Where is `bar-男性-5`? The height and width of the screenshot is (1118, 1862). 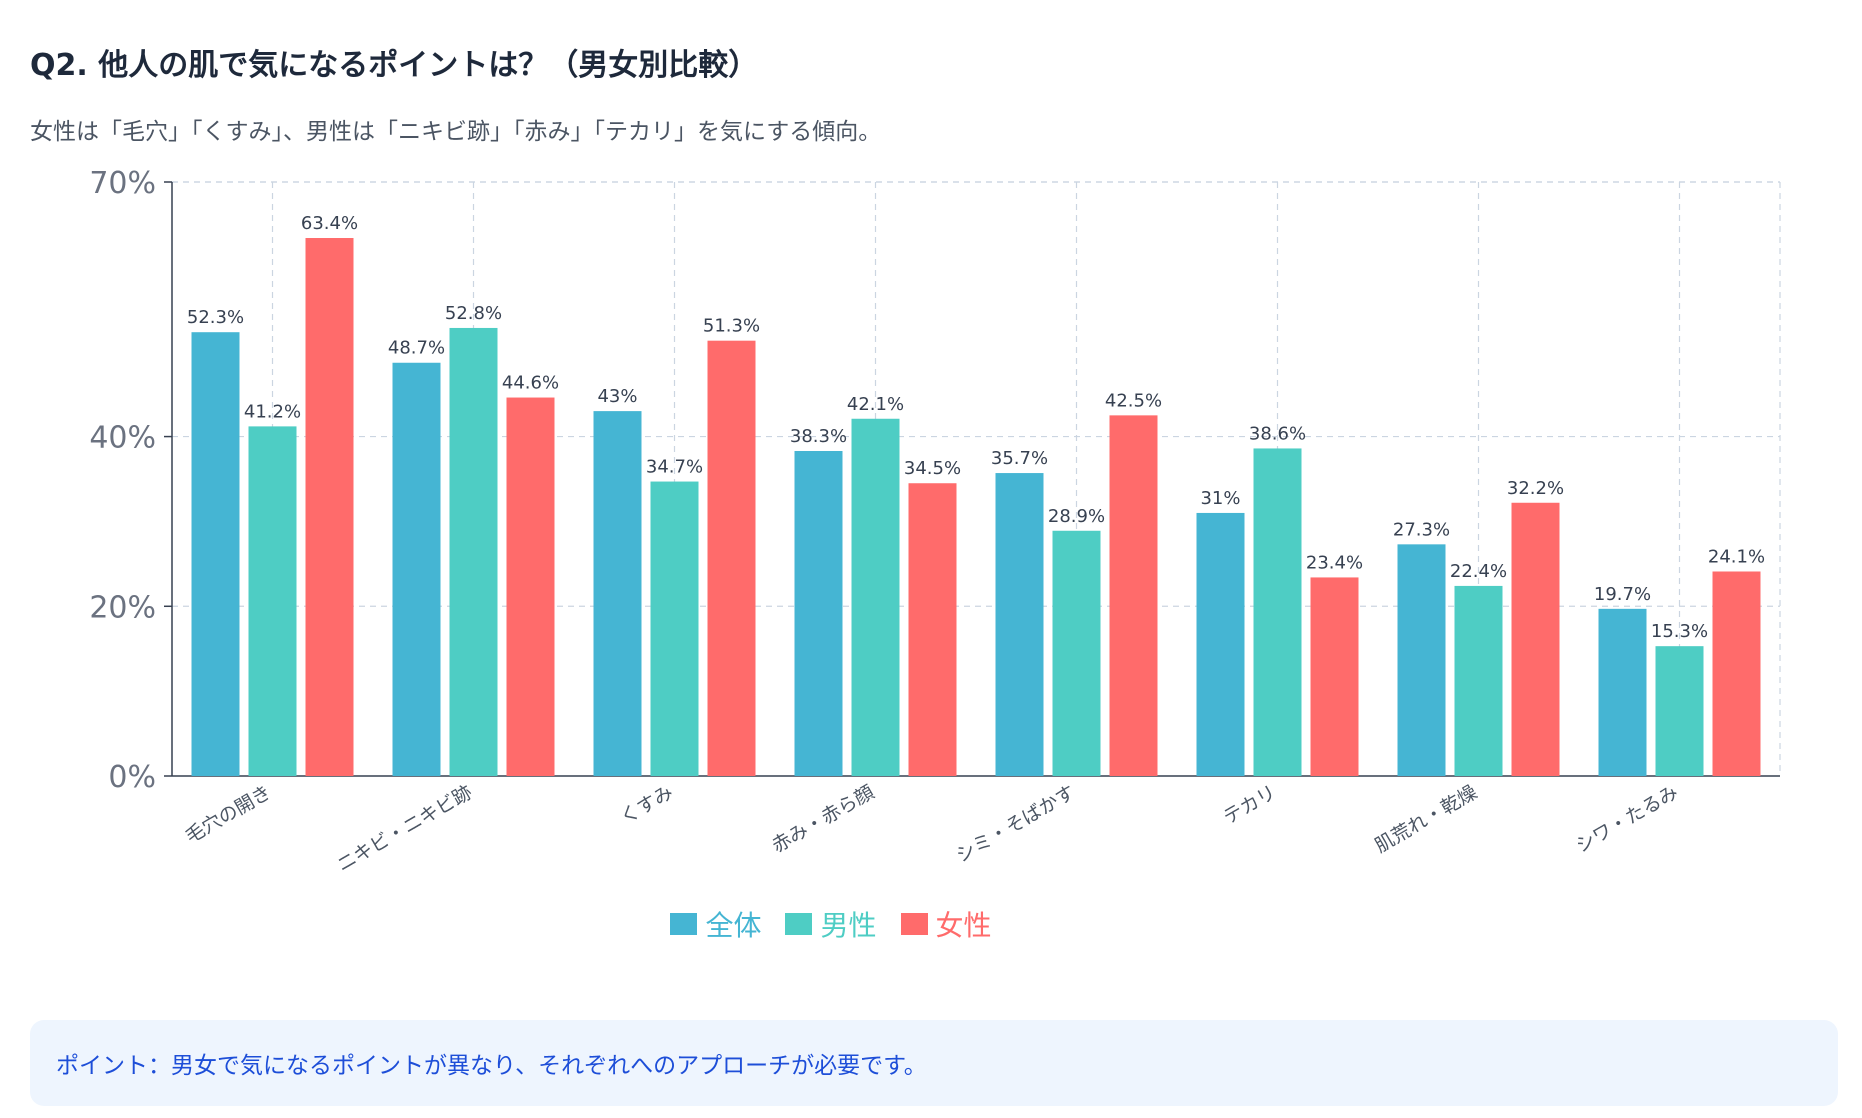
bar-男性-5 is located at coordinates (1277, 612).